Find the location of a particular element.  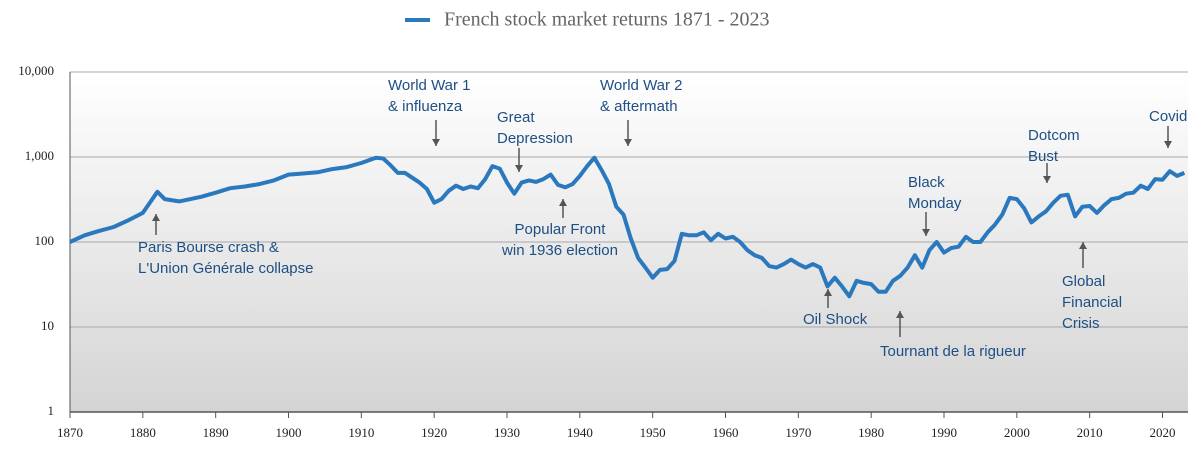

annotation-text: Dotcom is located at coordinates (1054, 135).